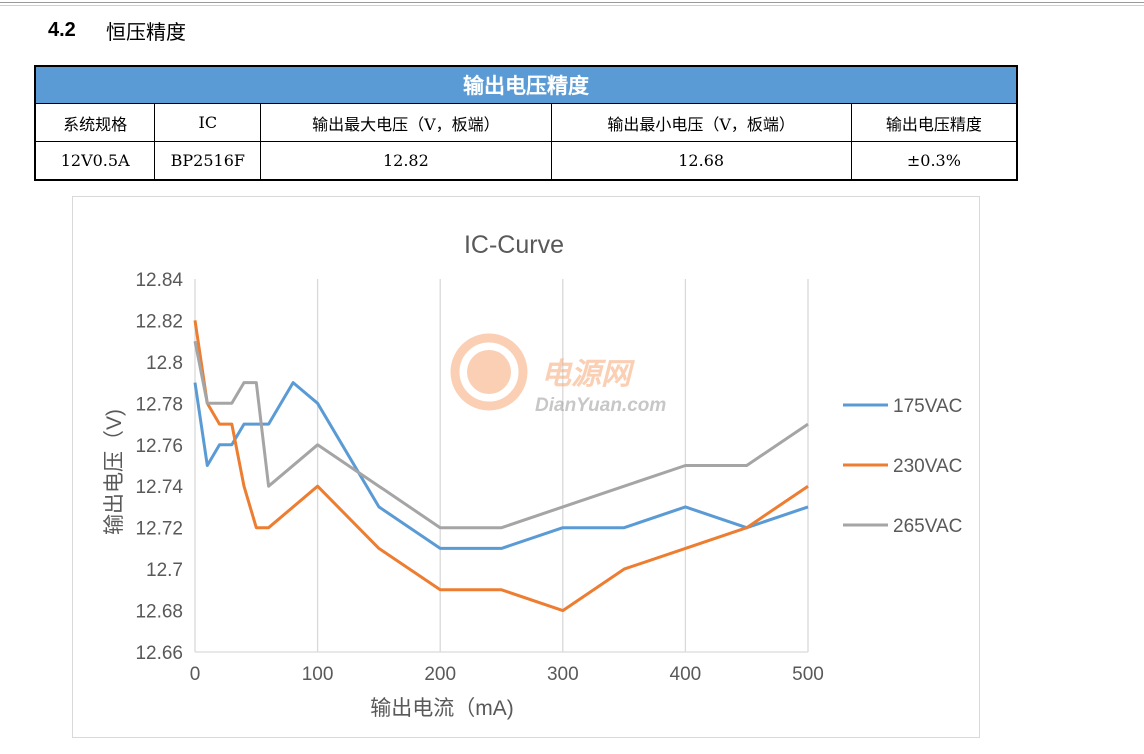 The height and width of the screenshot is (754, 1144). I want to click on y-tick-label: 12.72, so click(159, 529).